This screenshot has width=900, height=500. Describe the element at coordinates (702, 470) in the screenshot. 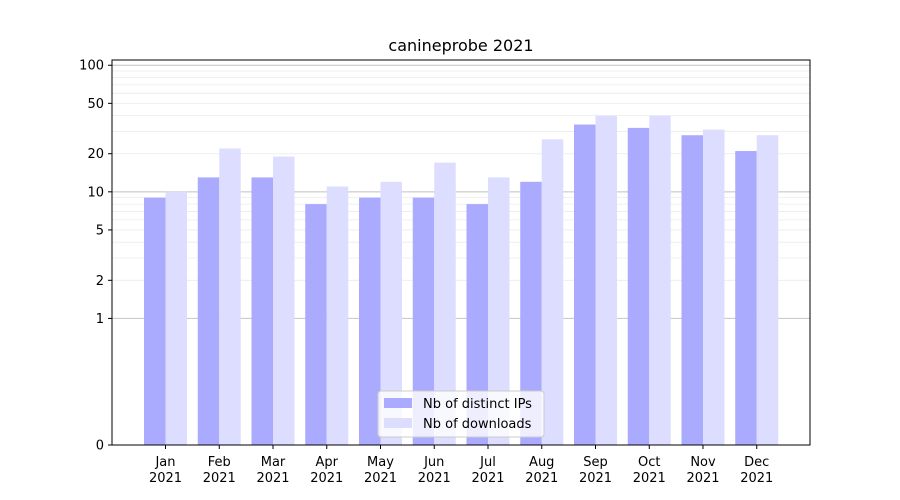

I see `x-tick-label: Nov 2021` at that location.